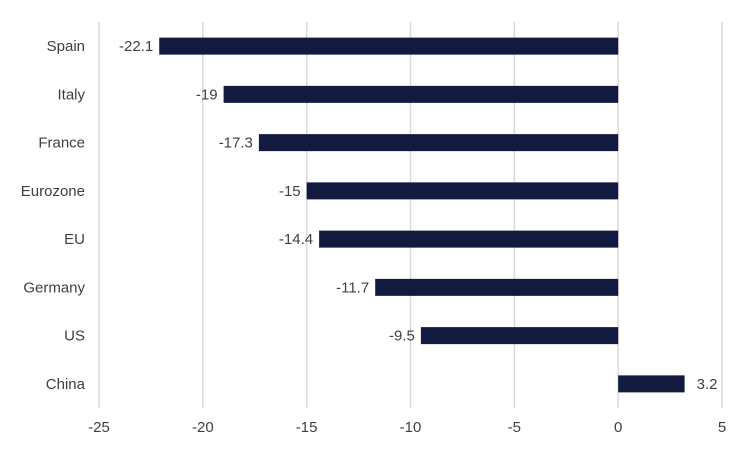 The width and height of the screenshot is (750, 450). What do you see at coordinates (290, 191) in the screenshot?
I see `data-label: -15` at bounding box center [290, 191].